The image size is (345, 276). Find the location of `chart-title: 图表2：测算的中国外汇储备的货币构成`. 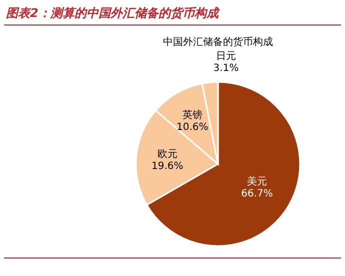

chart-title: 图表2：测算的中国外汇储备的货币构成 is located at coordinates (113, 13).